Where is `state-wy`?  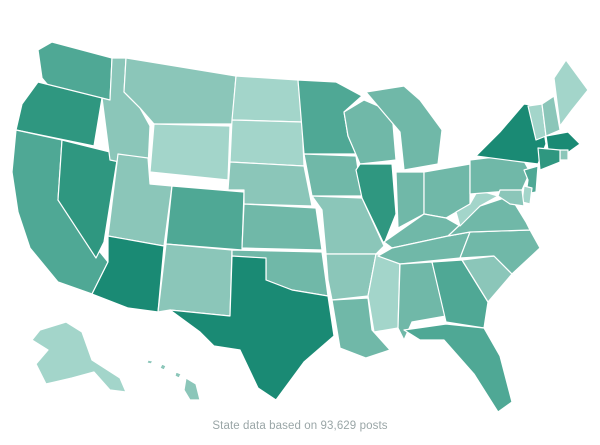
state-wy is located at coordinates (190, 152).